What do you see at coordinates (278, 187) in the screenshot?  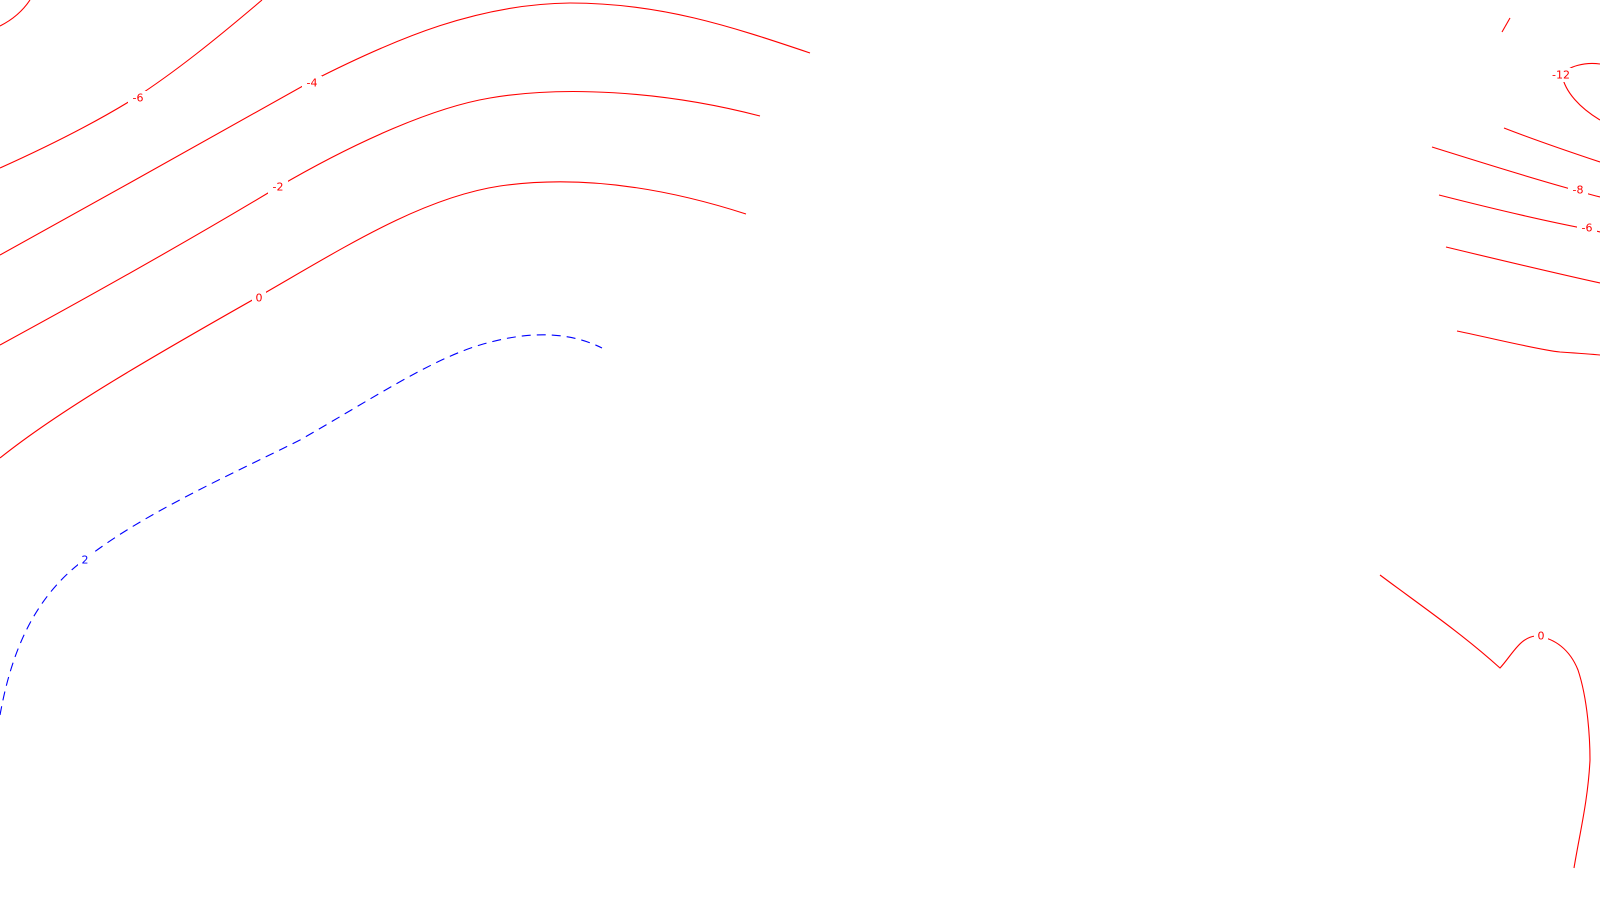 I see `contour-label-neg2-left: -2` at bounding box center [278, 187].